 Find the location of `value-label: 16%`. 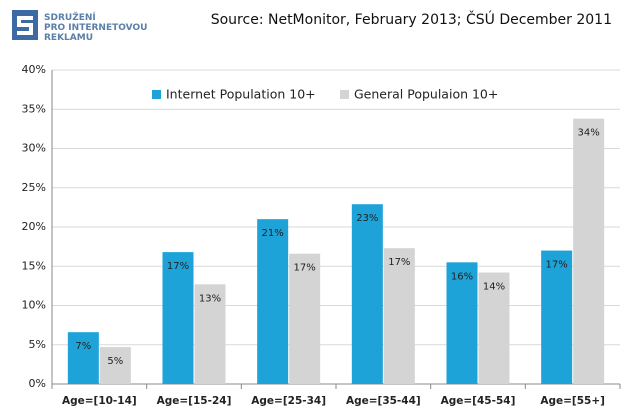

value-label: 16% is located at coordinates (462, 276).